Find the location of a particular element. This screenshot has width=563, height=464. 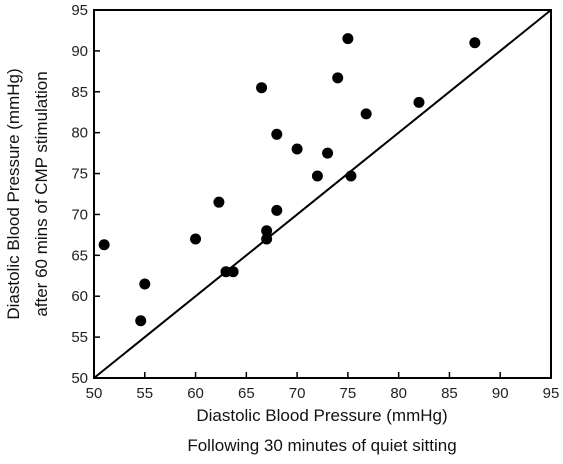

x-axis-title-line-2: Following 30 minutes of quiet sitting is located at coordinates (321, 445).